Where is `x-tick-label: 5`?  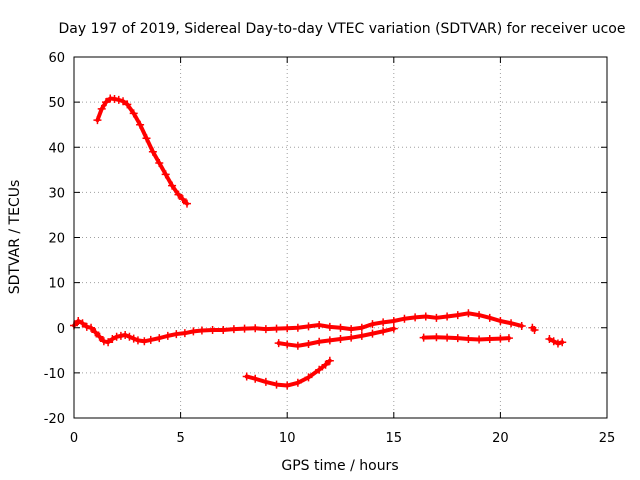 x-tick-label: 5 is located at coordinates (180, 438).